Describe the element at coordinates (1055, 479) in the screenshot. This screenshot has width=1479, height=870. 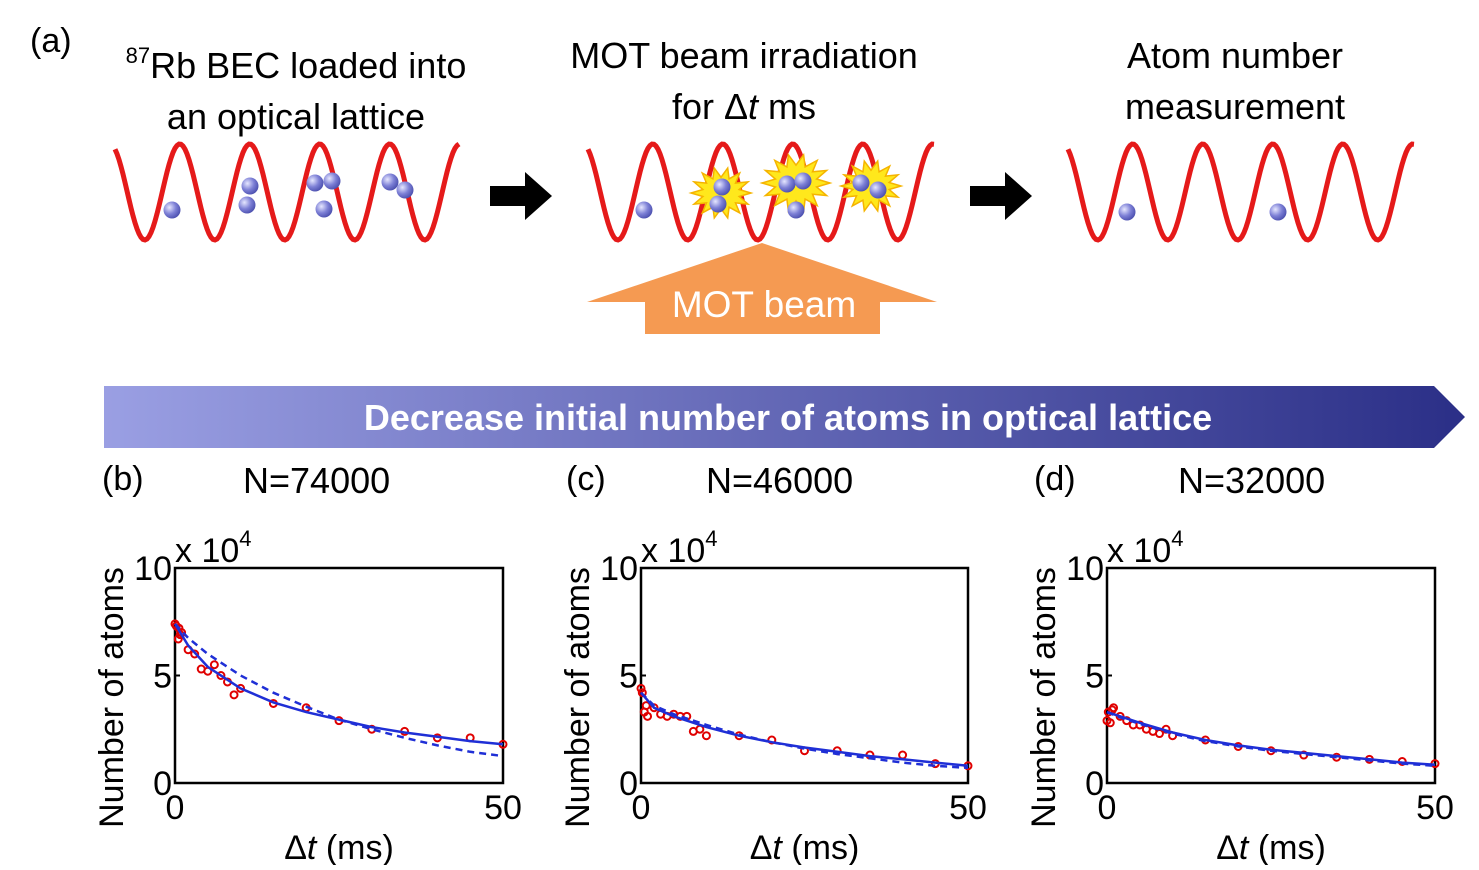
I see `panel-letter: (d)` at that location.